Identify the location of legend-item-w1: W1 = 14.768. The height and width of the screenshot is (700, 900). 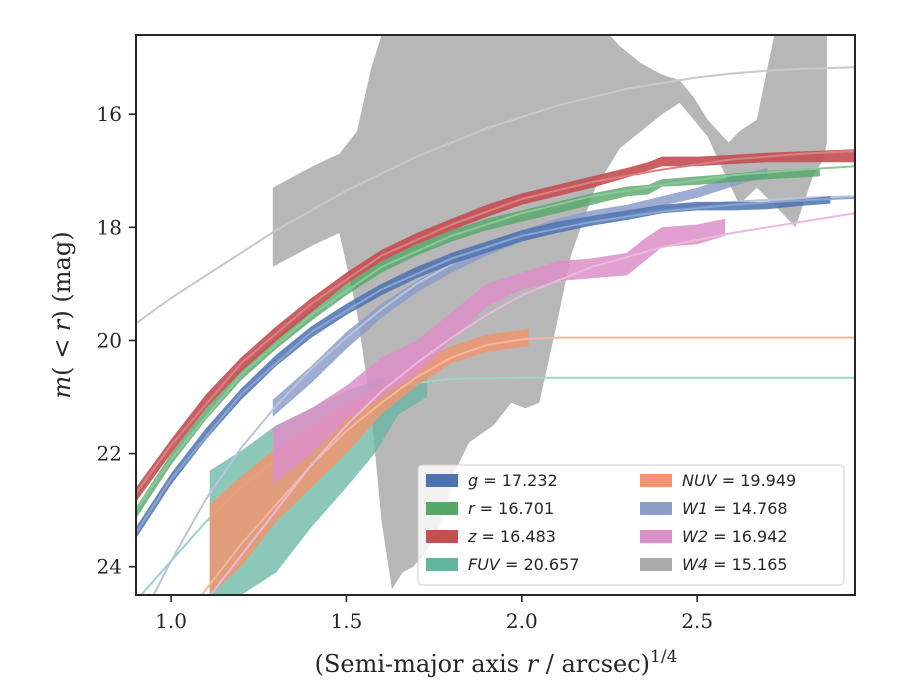
(714, 508).